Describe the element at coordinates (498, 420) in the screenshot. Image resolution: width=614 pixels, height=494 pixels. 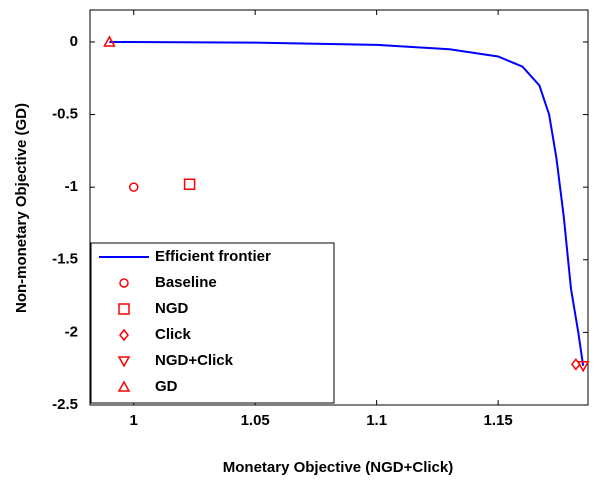
I see `x-tick-label: 1.15` at that location.